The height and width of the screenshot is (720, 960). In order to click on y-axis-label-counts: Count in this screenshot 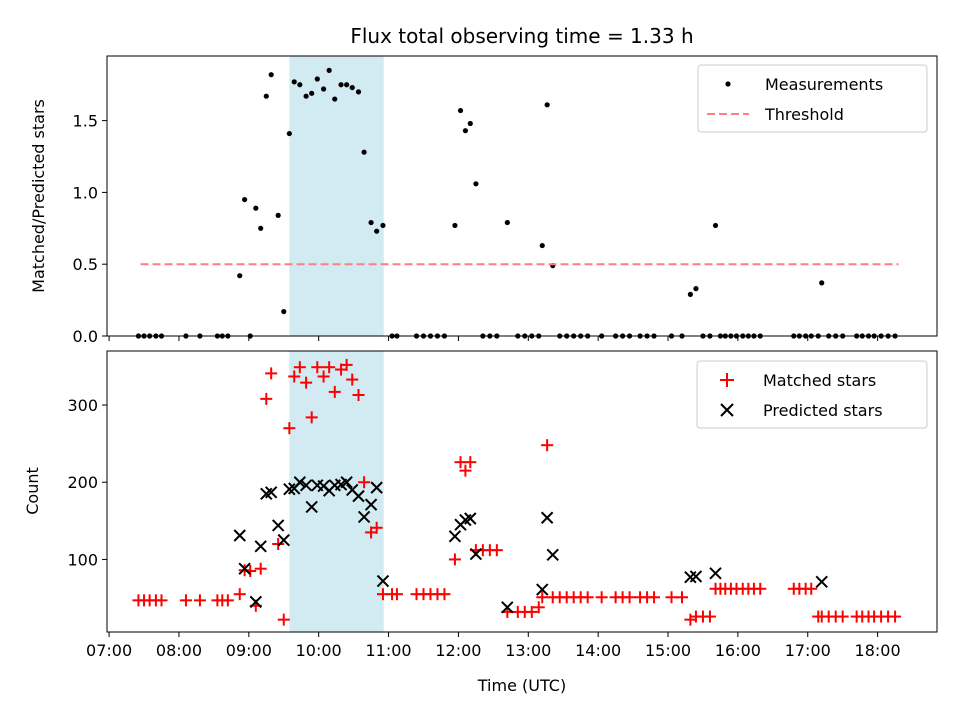, I will do `click(32, 491)`.